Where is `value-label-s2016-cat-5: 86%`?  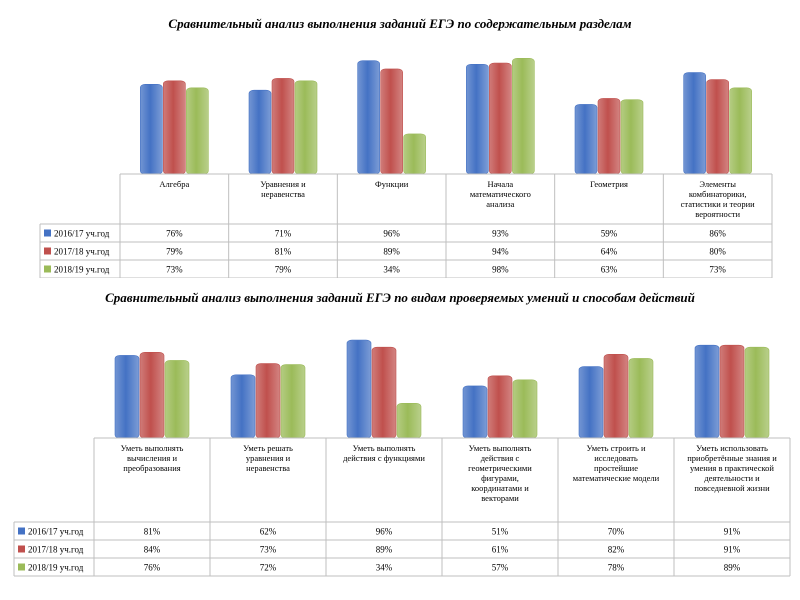
value-label-s2016-cat-5: 86% is located at coordinates (717, 234).